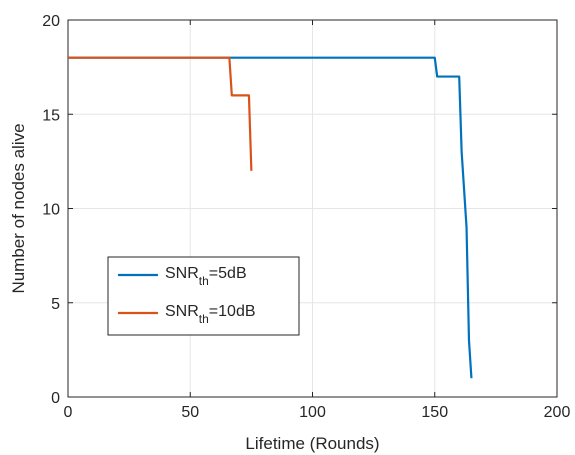 This screenshot has height=455, width=575. What do you see at coordinates (232, 311) in the screenshot?
I see `legend-label-tail: =10dB` at bounding box center [232, 311].